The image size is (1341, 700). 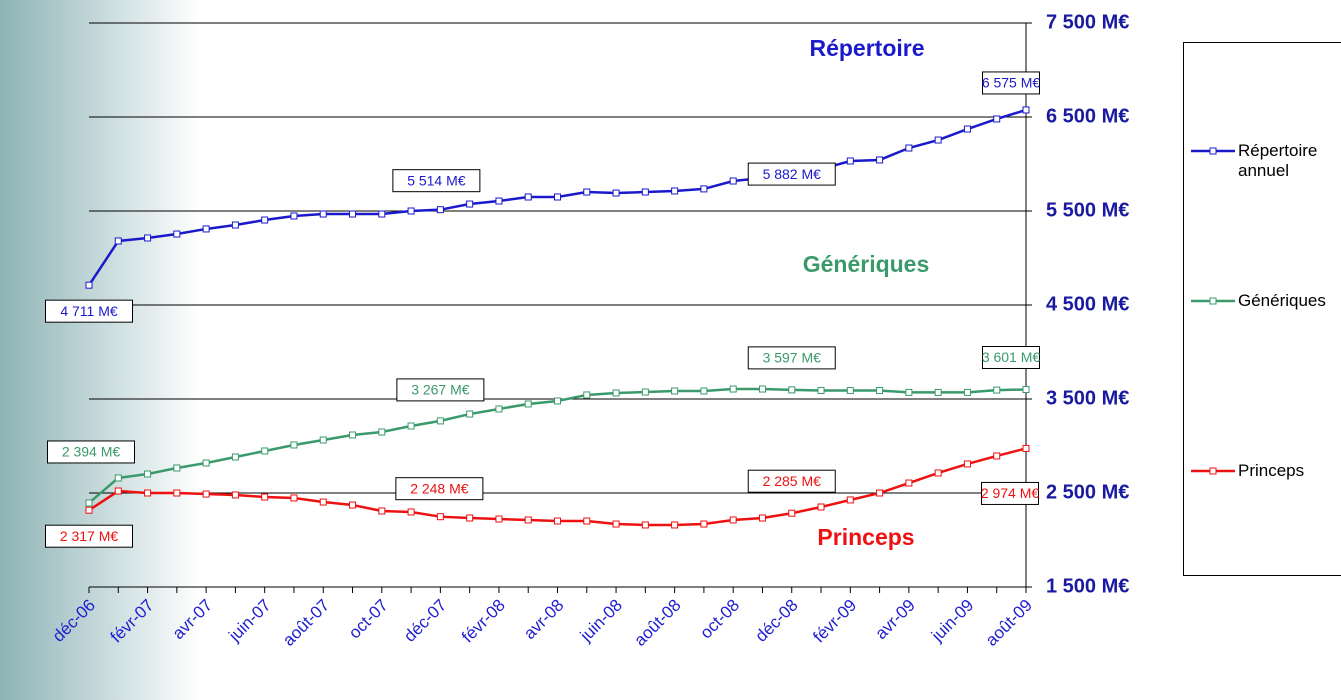 What do you see at coordinates (601, 621) in the screenshot?
I see `x-tick-label: juin-08` at bounding box center [601, 621].